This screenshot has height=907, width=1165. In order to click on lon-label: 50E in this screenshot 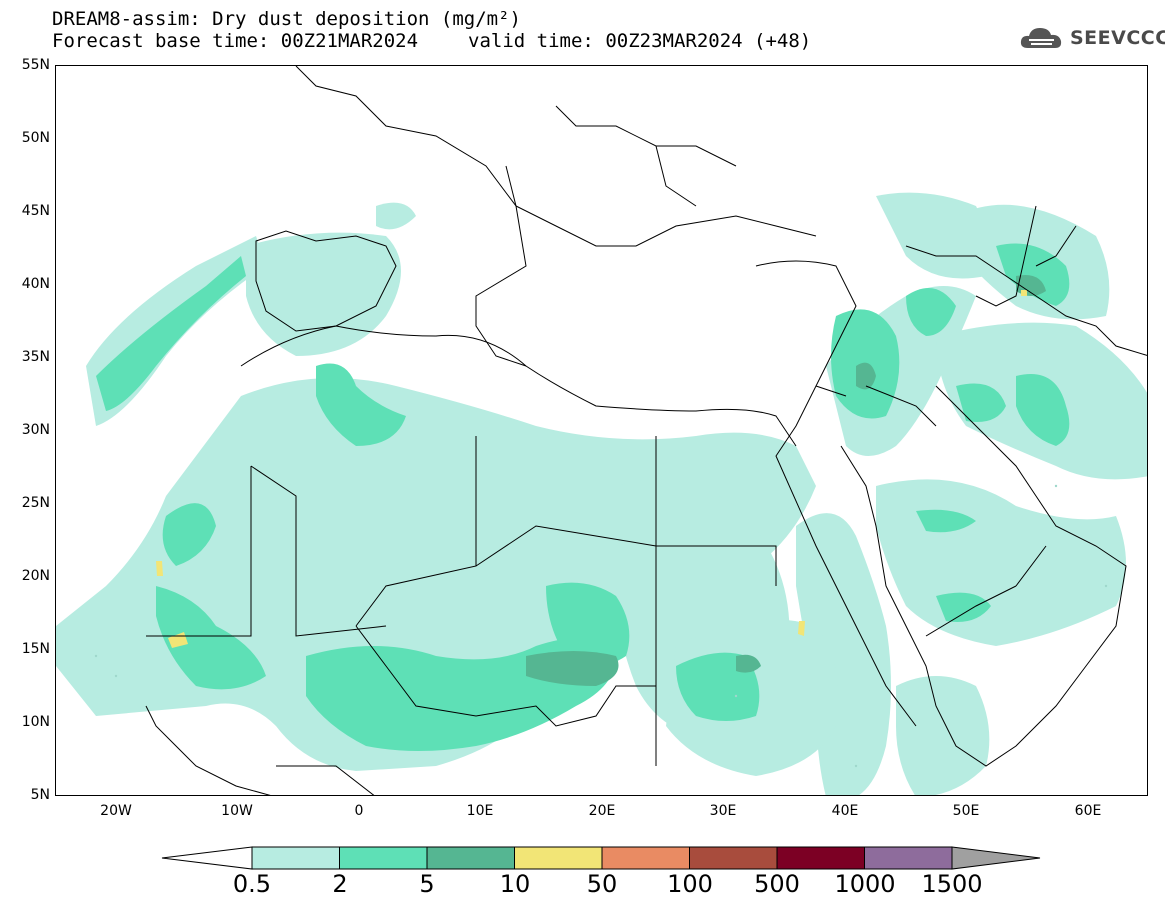, I will do `click(966, 811)`.